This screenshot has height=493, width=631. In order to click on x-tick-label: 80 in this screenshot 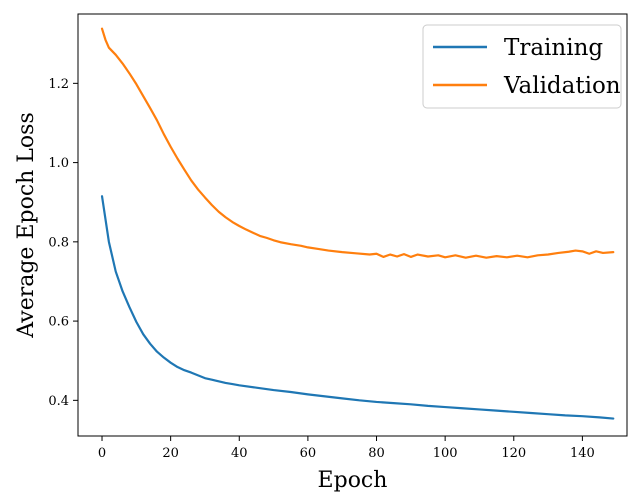, I will do `click(376, 453)`.